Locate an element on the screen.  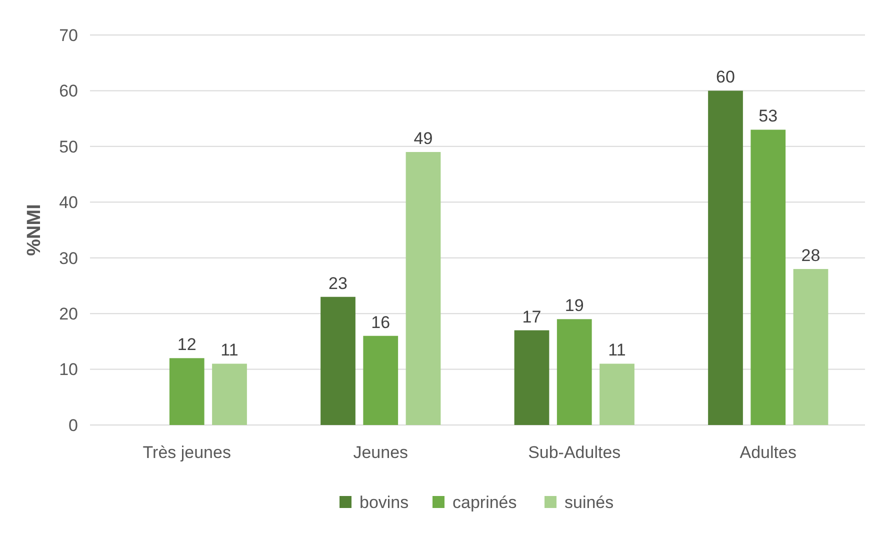
x-tick-label: Sub-Adultes is located at coordinates (574, 452).